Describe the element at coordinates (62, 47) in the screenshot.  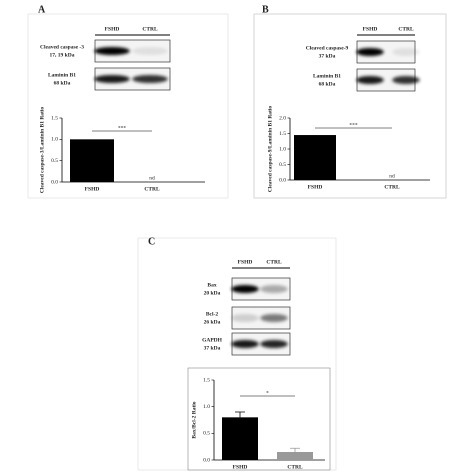
I see `blot-name: Cleaved caspase -3` at that location.